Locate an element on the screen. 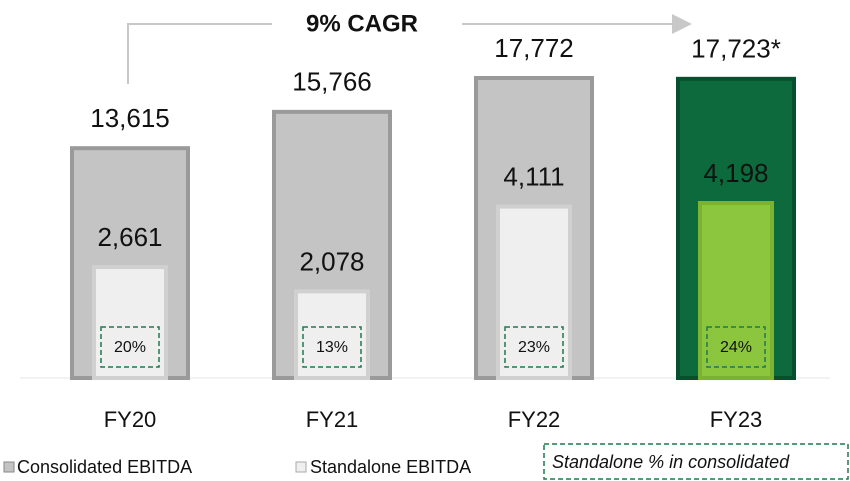 The height and width of the screenshot is (481, 850). consolidated-label: 17,723* is located at coordinates (736, 49).